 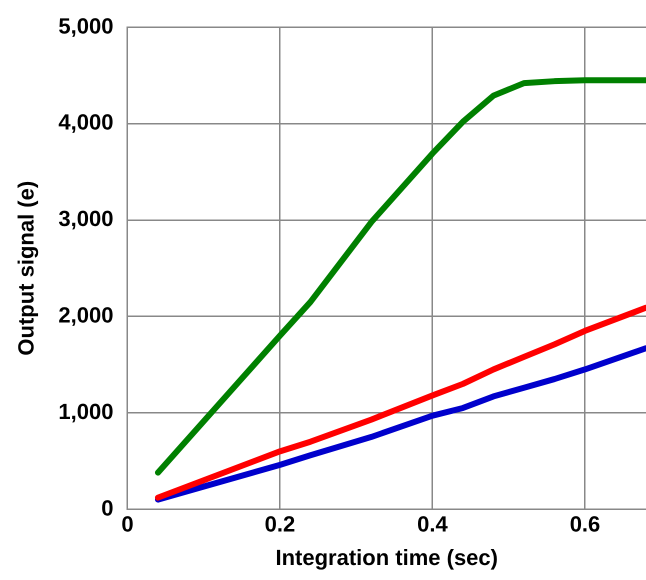 I want to click on x-axis-title: Integration time (sec), so click(x=386, y=557).